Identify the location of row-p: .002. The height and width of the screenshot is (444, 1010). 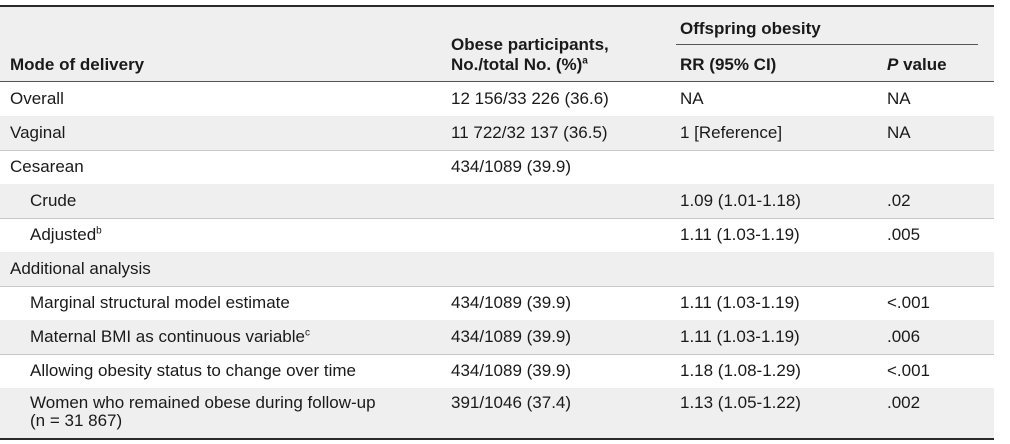
(904, 402).